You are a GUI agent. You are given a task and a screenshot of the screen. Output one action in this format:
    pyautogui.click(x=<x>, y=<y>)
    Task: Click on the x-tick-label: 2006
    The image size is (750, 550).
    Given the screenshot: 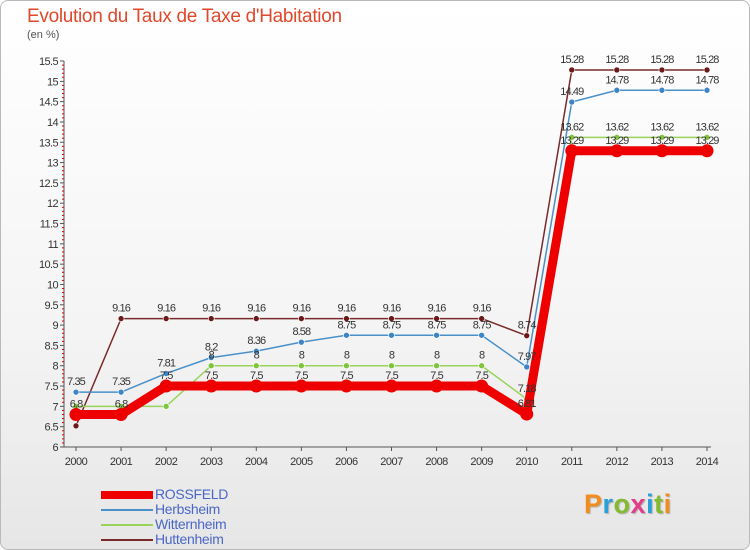 What is the action you would take?
    pyautogui.click(x=346, y=462)
    